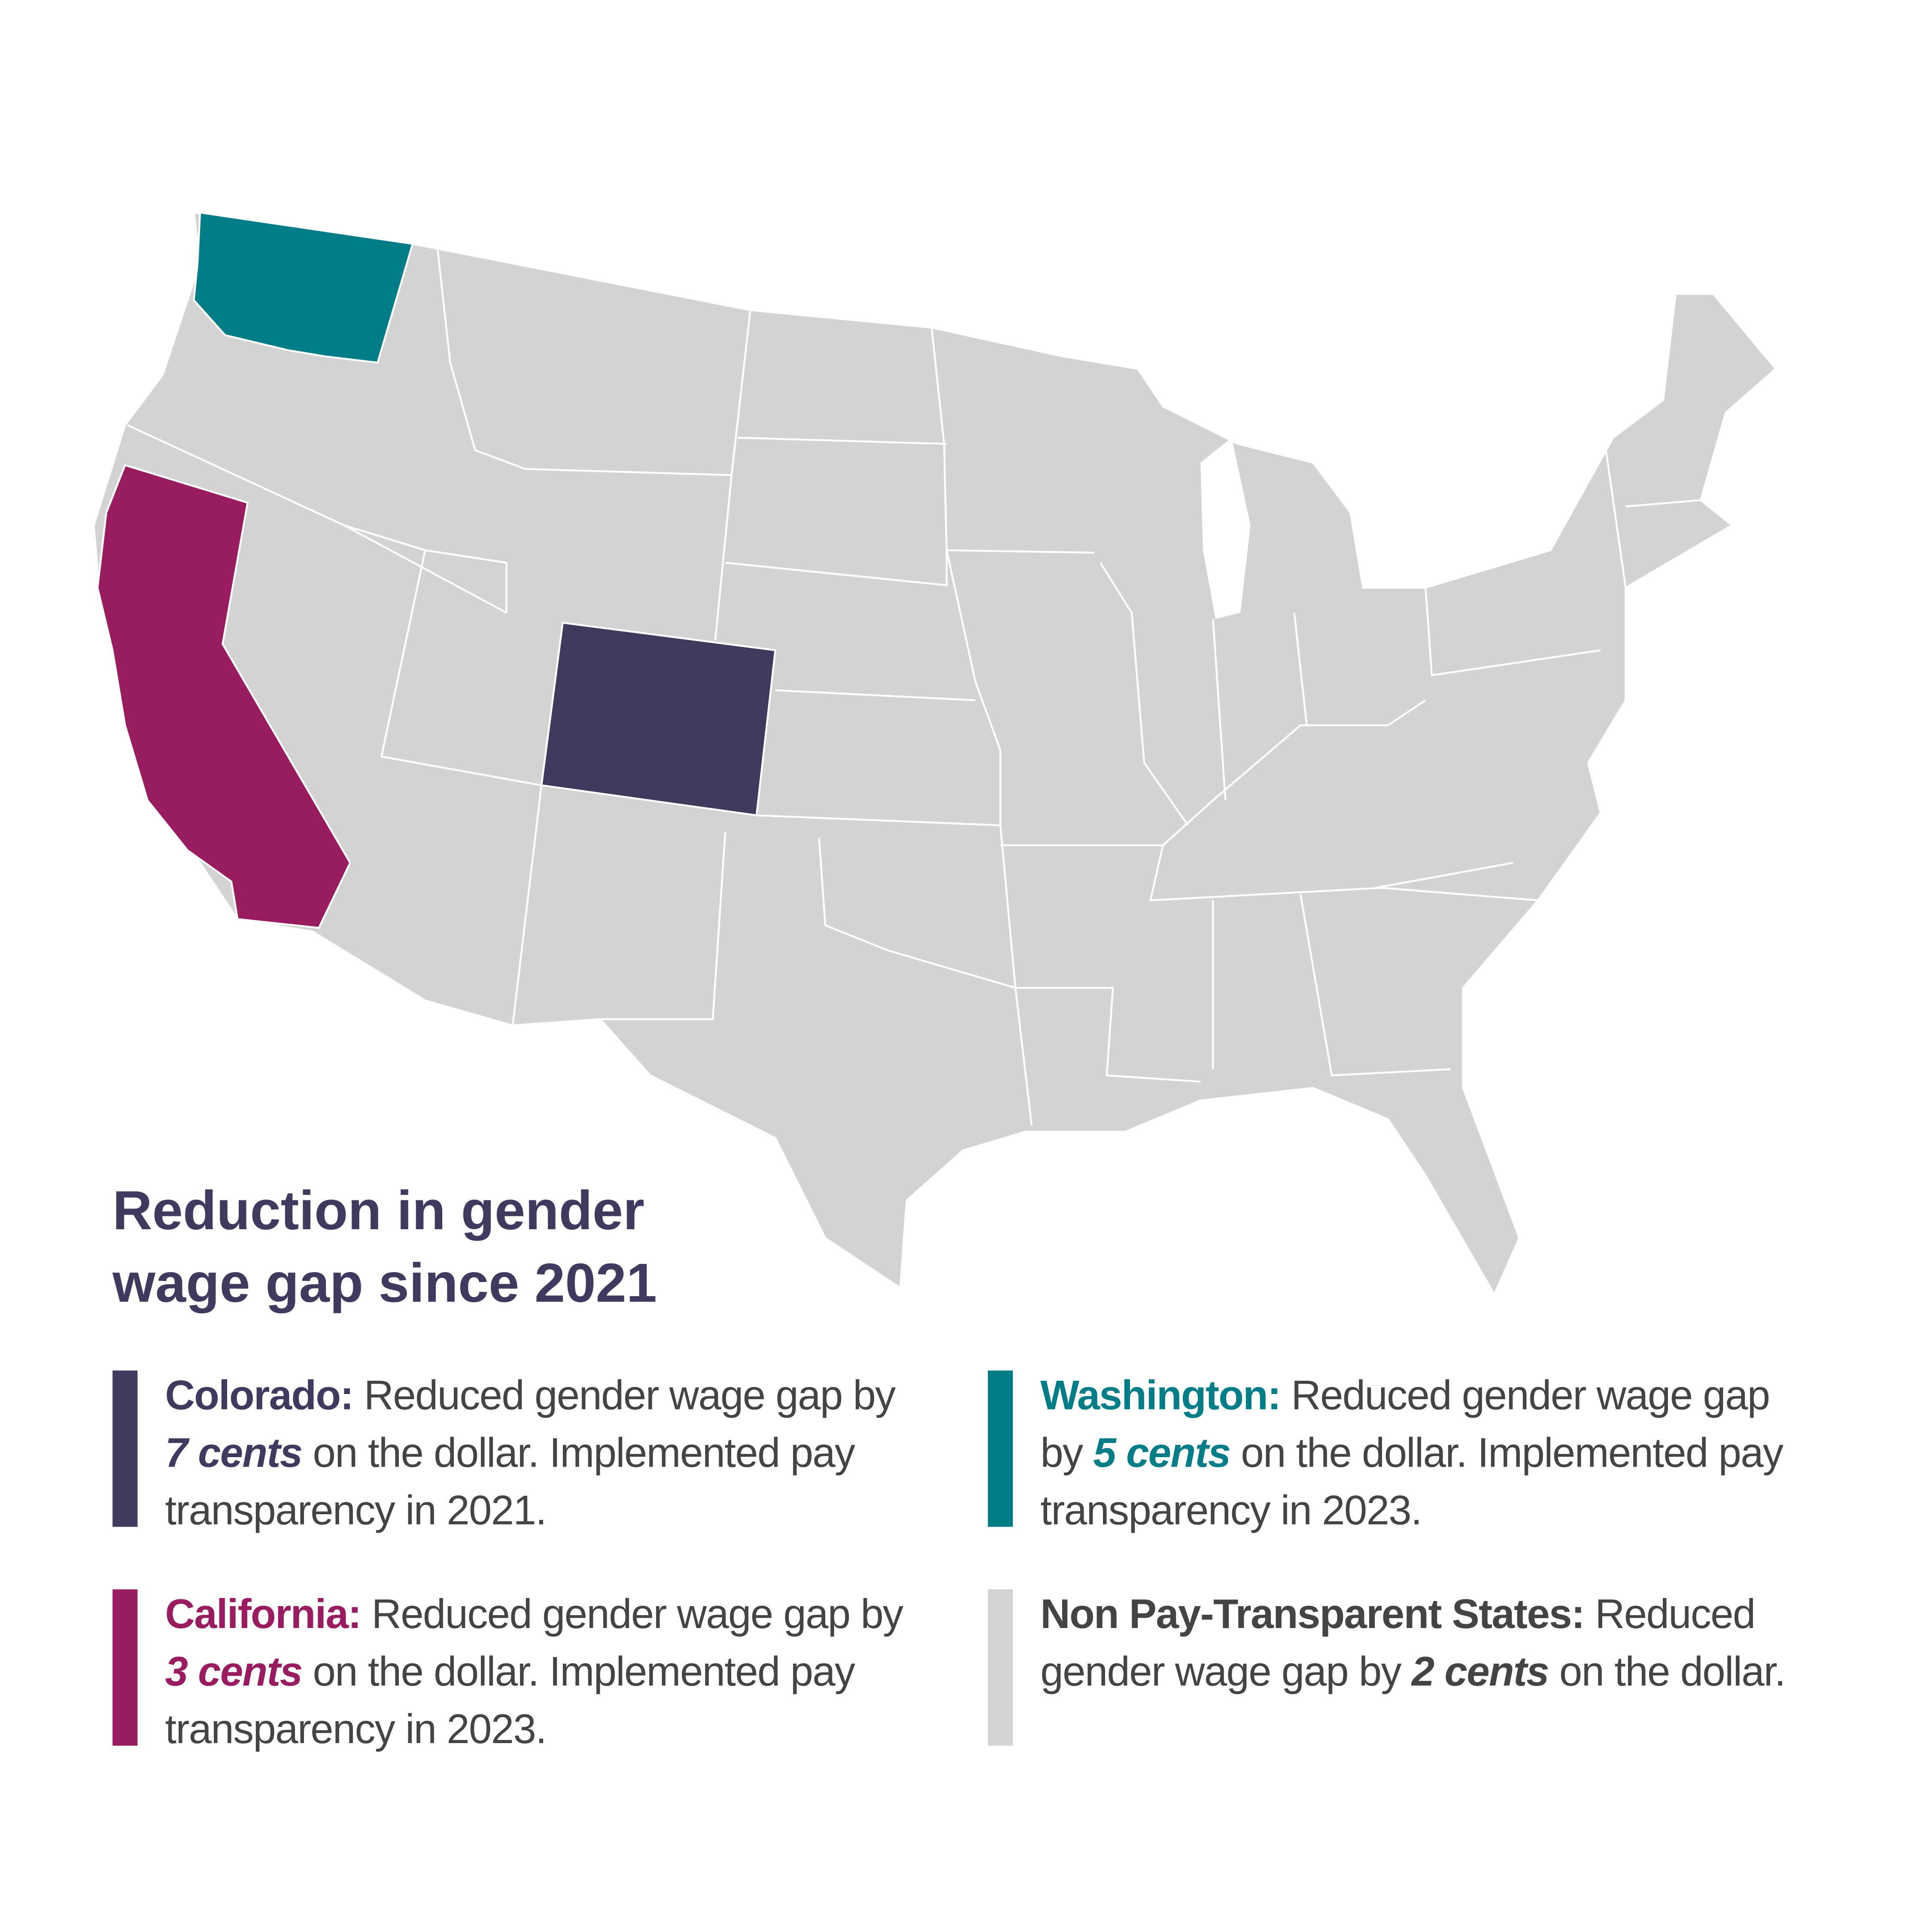 The height and width of the screenshot is (1932, 1932). Describe the element at coordinates (1225, 528) in the screenshot. I see `lake-michigan` at that location.